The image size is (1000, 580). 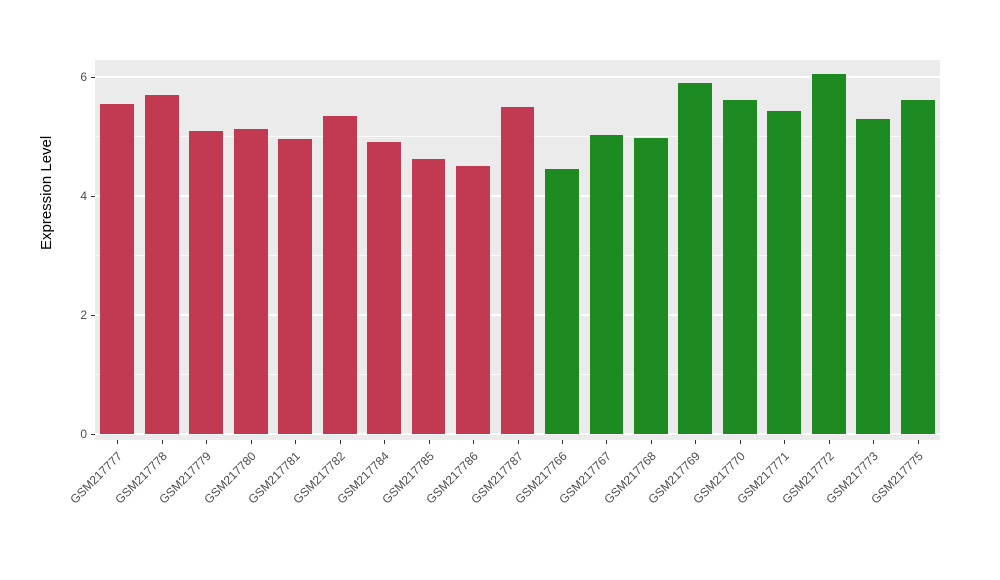 What do you see at coordinates (83, 195) in the screenshot?
I see `y-tick-label: 4` at bounding box center [83, 195].